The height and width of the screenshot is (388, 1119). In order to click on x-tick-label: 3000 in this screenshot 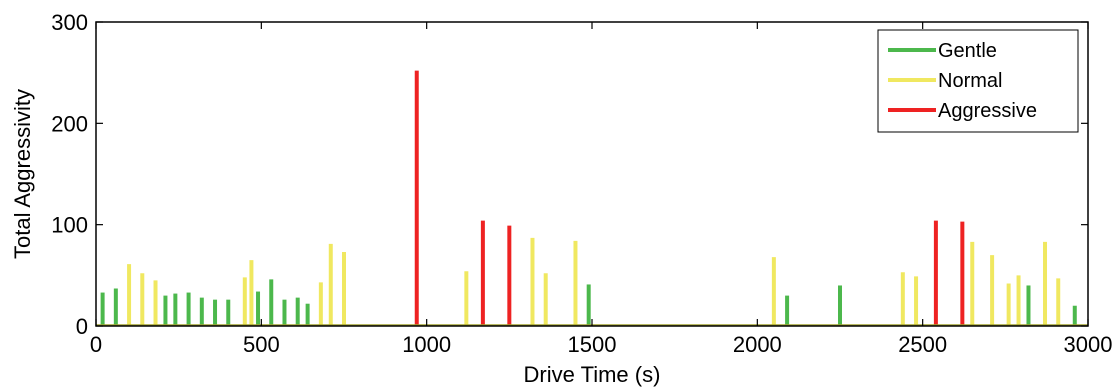, I will do `click(1088, 344)`.